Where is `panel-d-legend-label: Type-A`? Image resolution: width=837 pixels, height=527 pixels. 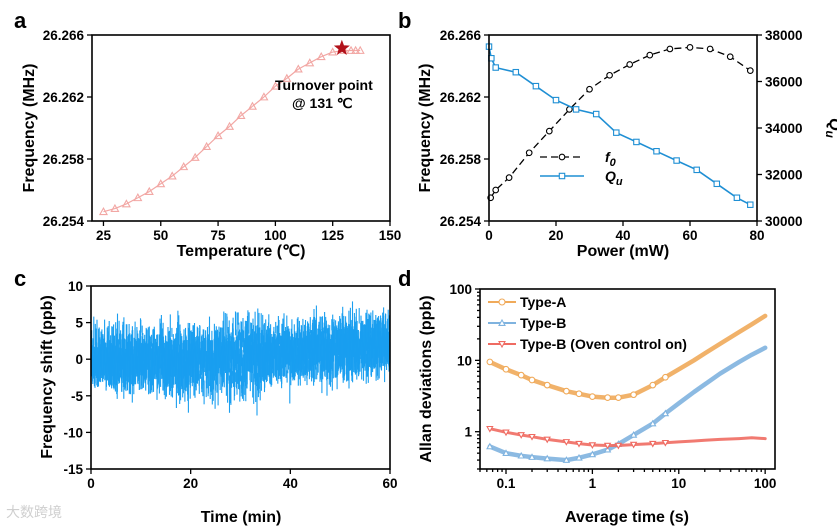
panel-d-legend-label: Type-A is located at coordinates (543, 302).